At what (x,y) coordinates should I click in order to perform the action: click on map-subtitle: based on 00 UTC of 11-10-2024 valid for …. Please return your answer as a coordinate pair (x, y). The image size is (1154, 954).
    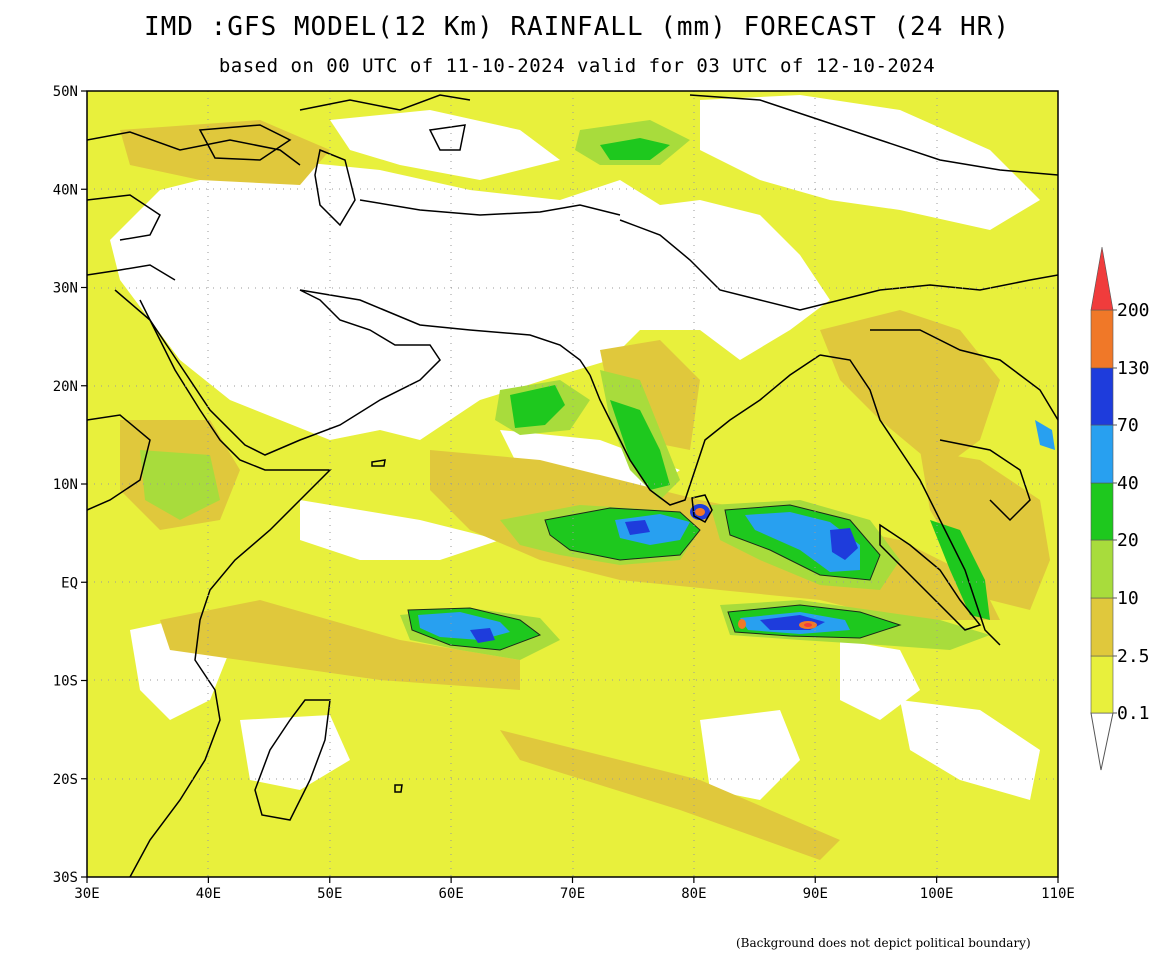
    Looking at the image, I should click on (577, 66).